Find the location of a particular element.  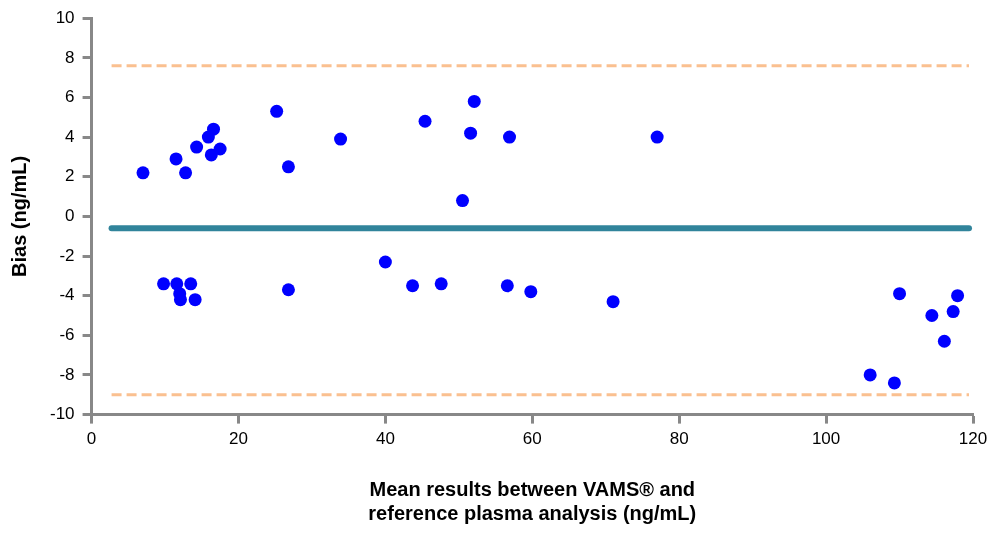

x-tick-label: 0 is located at coordinates (91, 439).